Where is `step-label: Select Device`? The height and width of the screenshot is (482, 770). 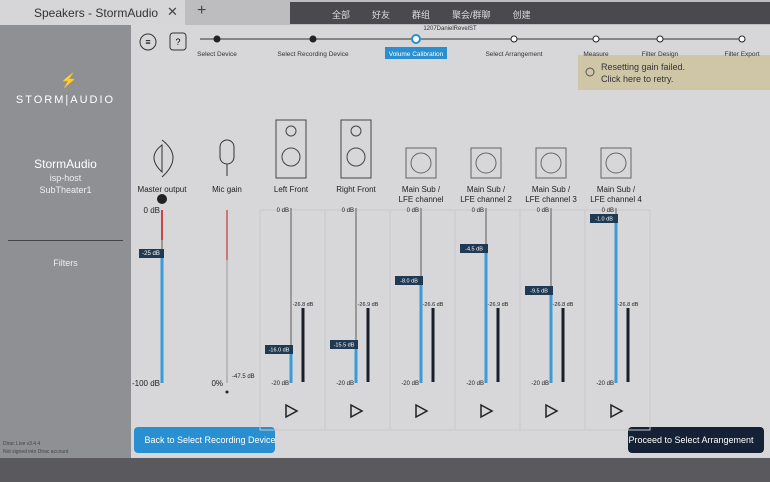 step-label: Select Device is located at coordinates (217, 54).